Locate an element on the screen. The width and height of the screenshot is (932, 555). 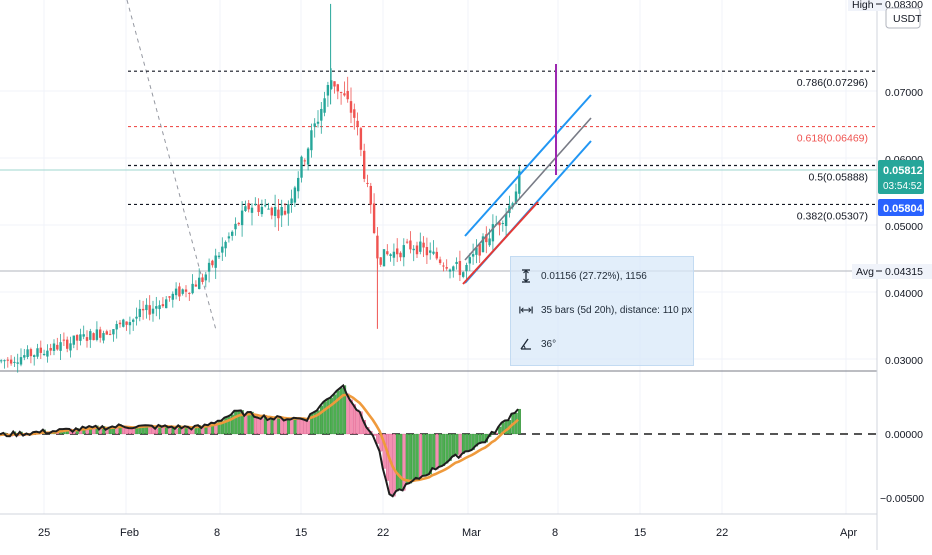
last-price-value: 0.05812 is located at coordinates (903, 171).